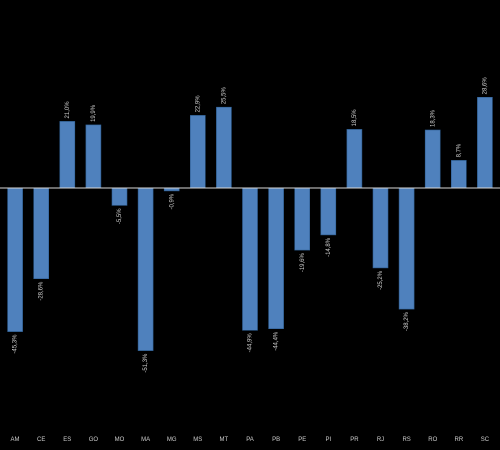 The height and width of the screenshot is (450, 500). What do you see at coordinates (172, 440) in the screenshot?
I see `x-tick-label-mg: MG` at bounding box center [172, 440].